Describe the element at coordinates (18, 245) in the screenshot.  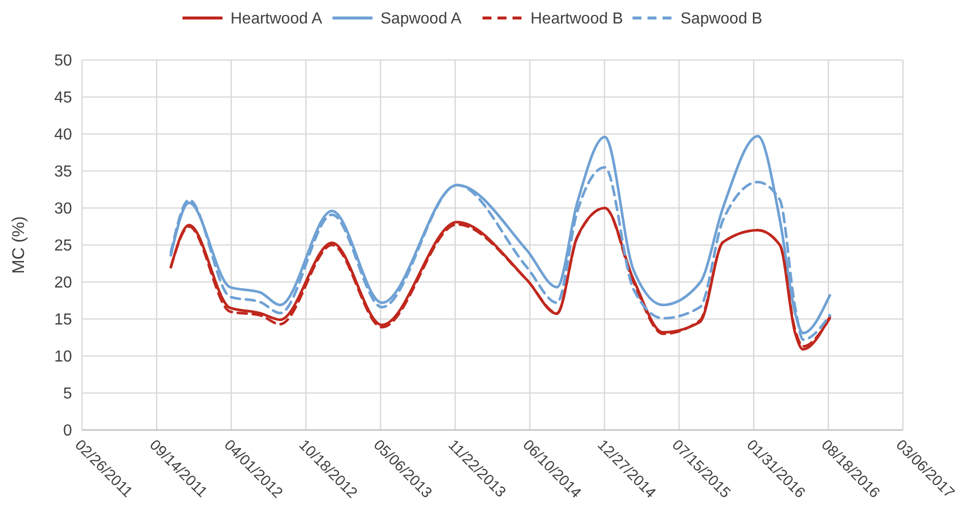
I see `y-axis-title: MC (%)` at that location.